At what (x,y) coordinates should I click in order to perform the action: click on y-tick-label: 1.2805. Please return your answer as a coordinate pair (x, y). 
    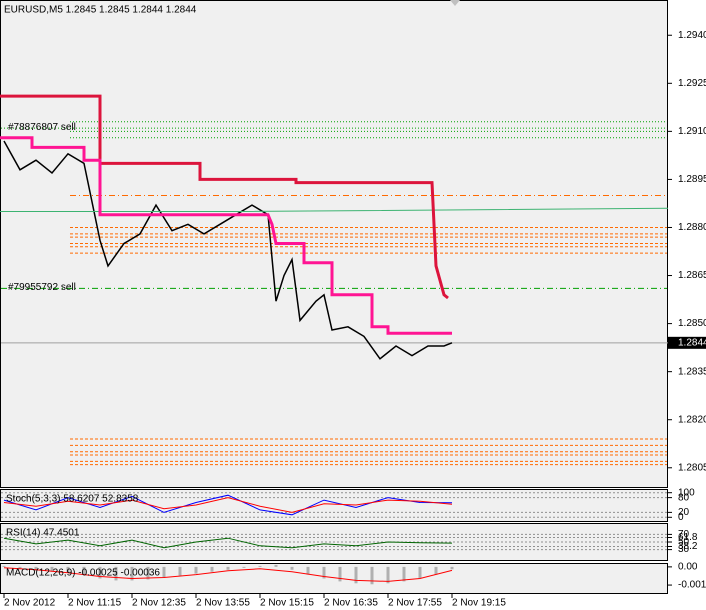
    Looking at the image, I should click on (692, 467).